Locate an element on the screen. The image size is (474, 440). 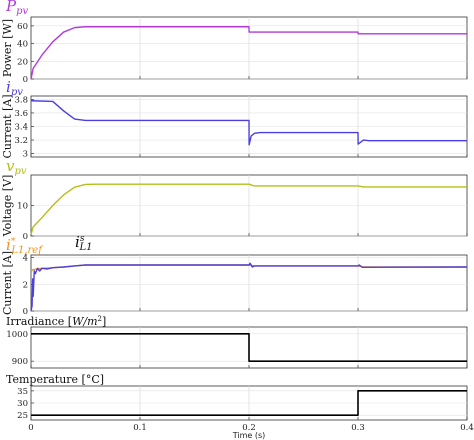
title-part: v is located at coordinates (10, 166).